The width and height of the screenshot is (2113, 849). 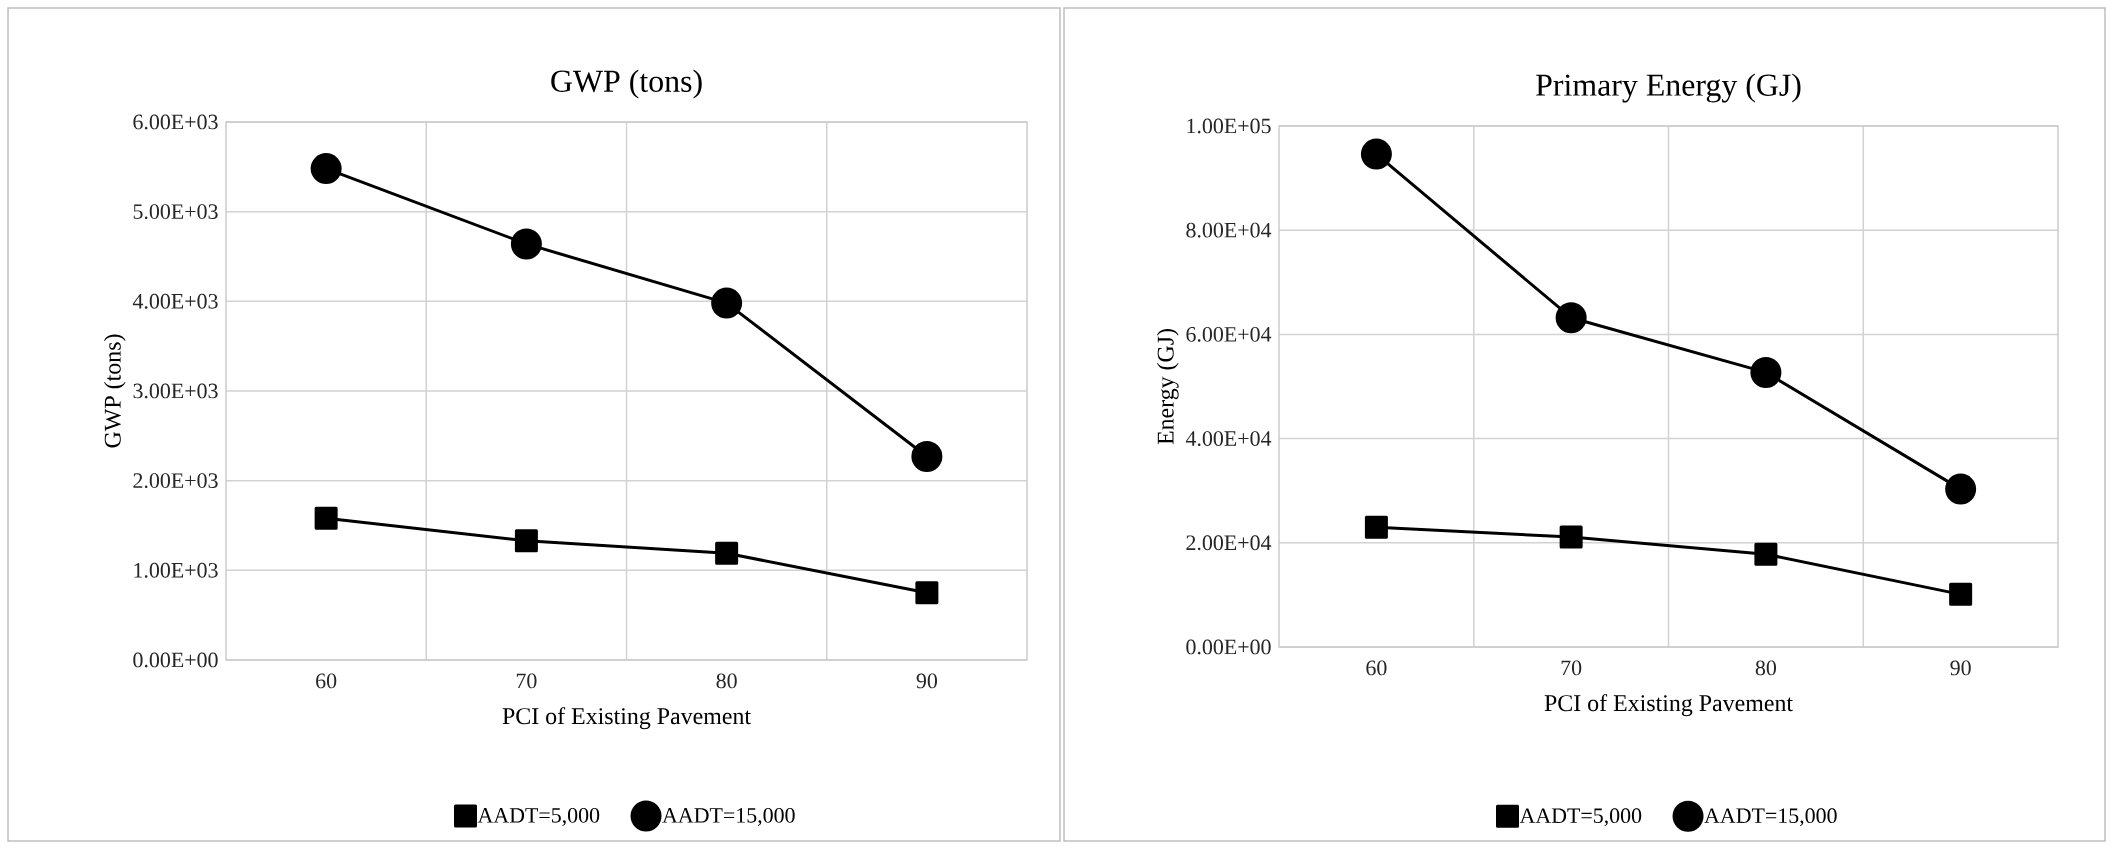 What do you see at coordinates (175, 212) in the screenshot?
I see `y-tick-label: 5.00E+03` at bounding box center [175, 212].